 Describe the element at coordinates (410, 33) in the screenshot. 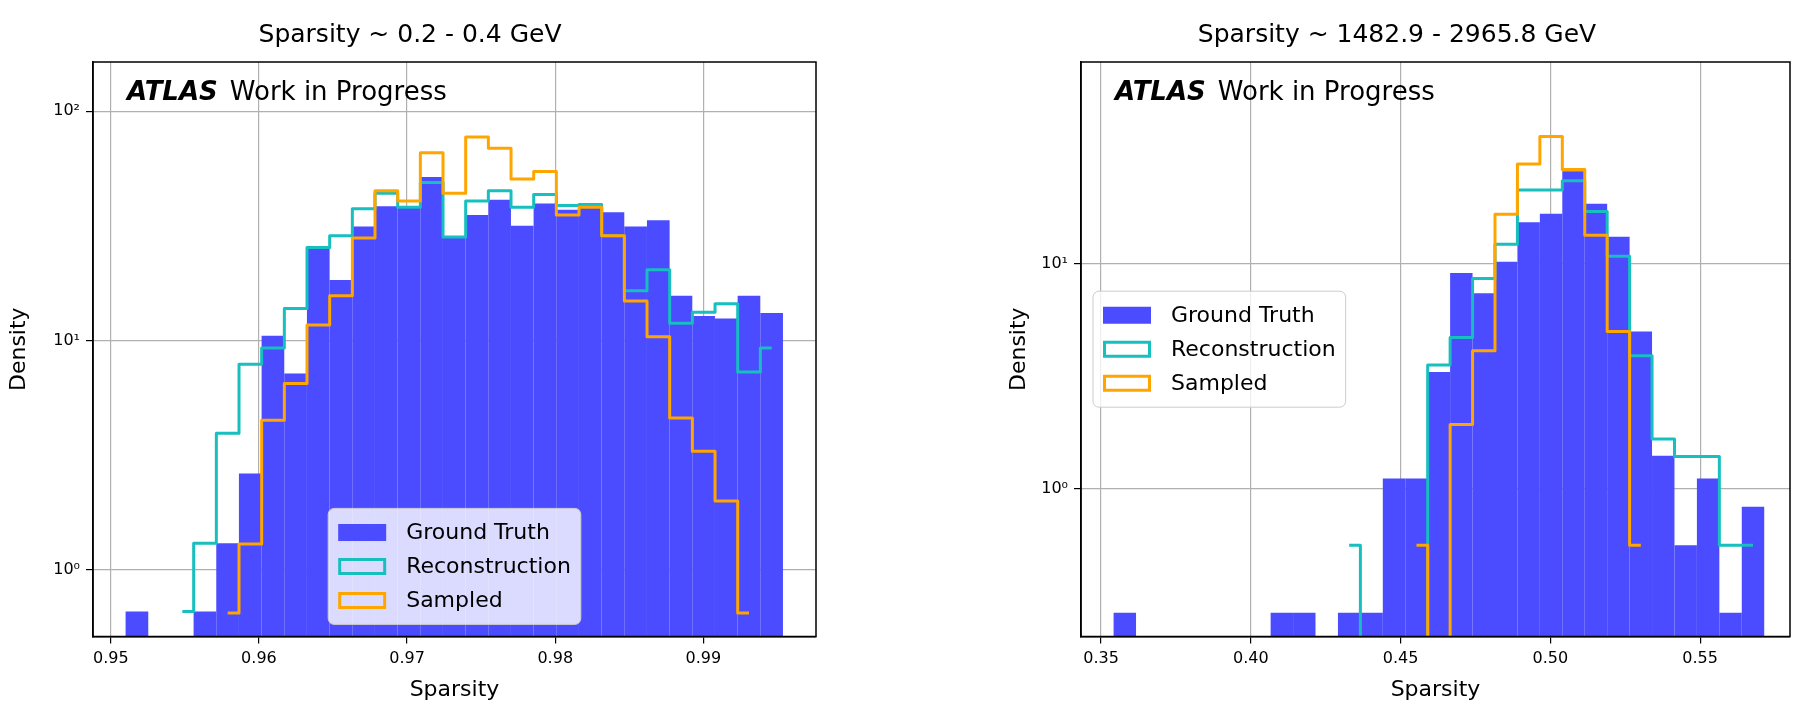

I see `chart-title: Sparsity ~ 0.2 - 0.4 GeV` at that location.